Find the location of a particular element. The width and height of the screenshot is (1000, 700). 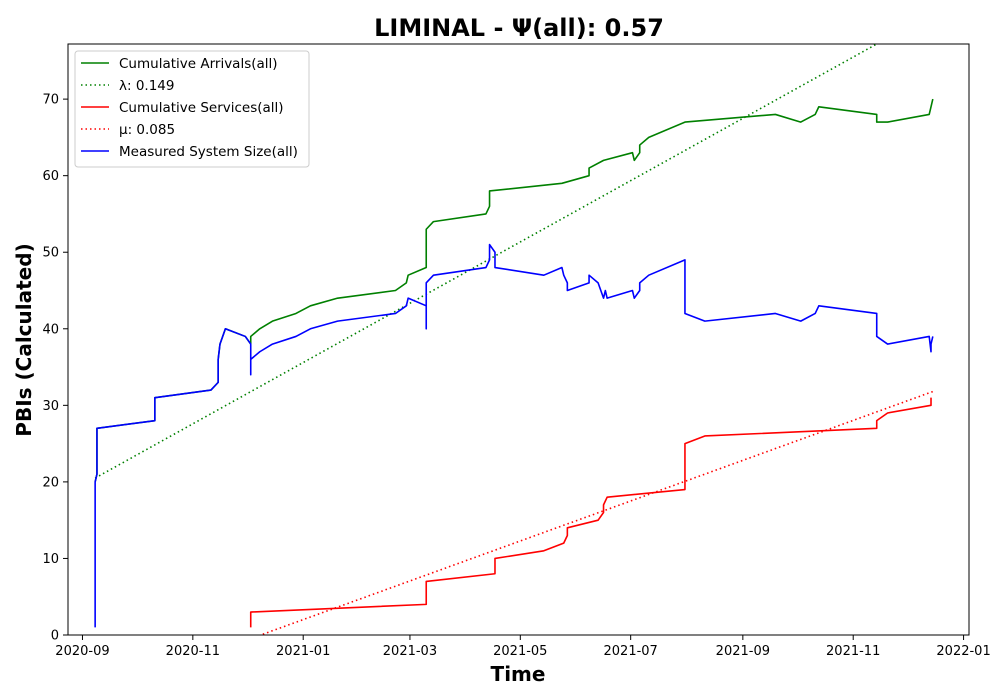

legend-label-4: μ: 0.085 is located at coordinates (147, 130).